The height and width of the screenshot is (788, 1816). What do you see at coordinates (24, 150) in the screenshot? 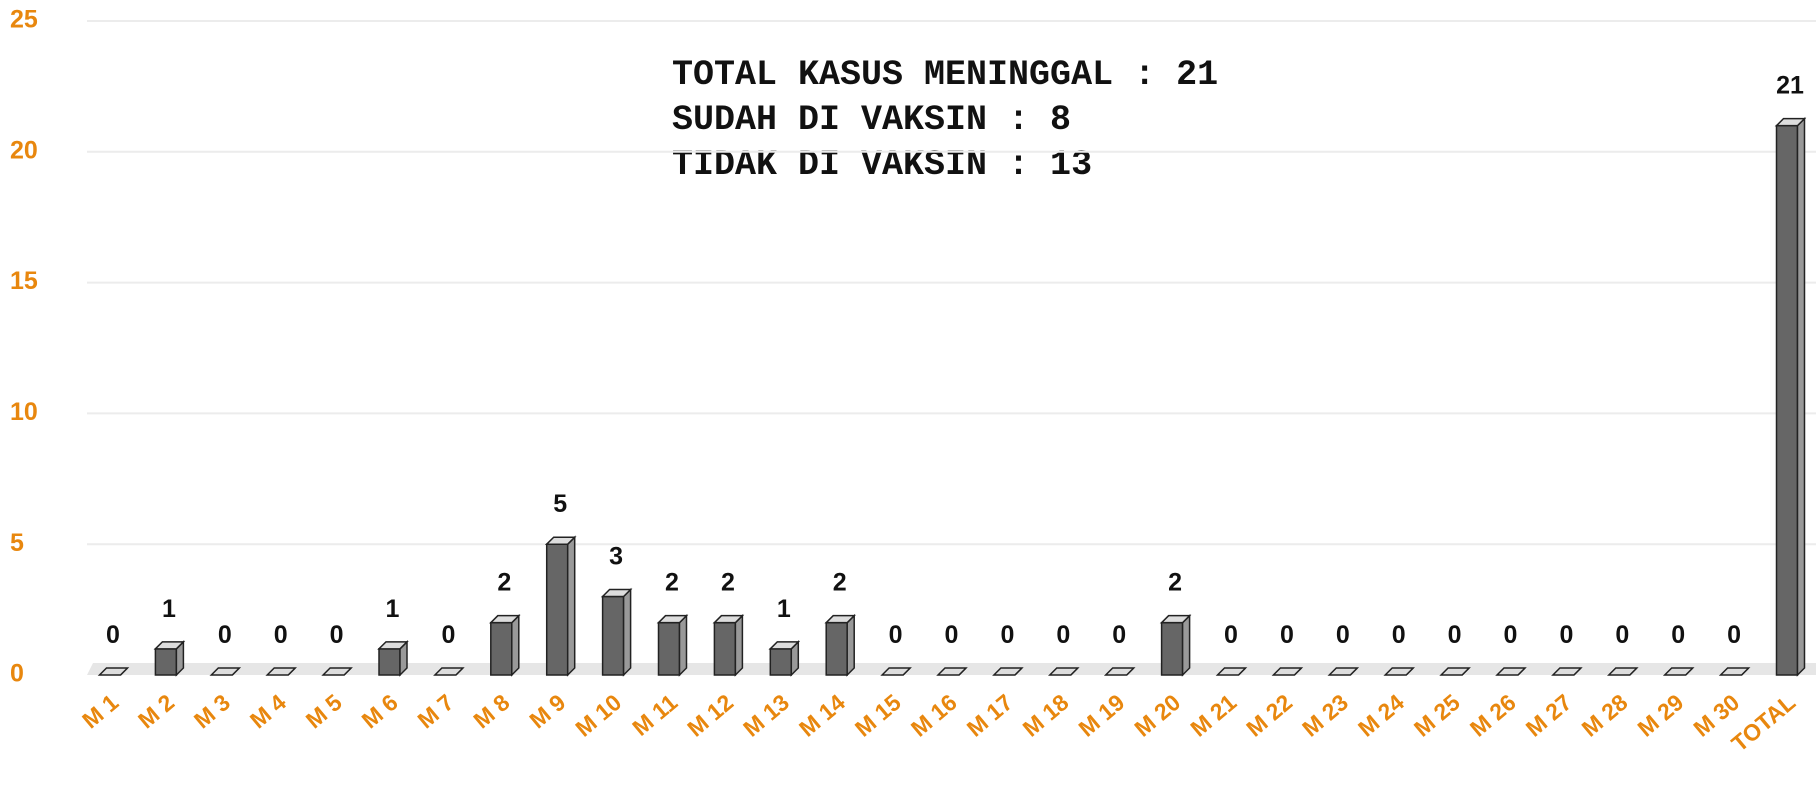
I see `y-tick-label: 20` at bounding box center [24, 150].